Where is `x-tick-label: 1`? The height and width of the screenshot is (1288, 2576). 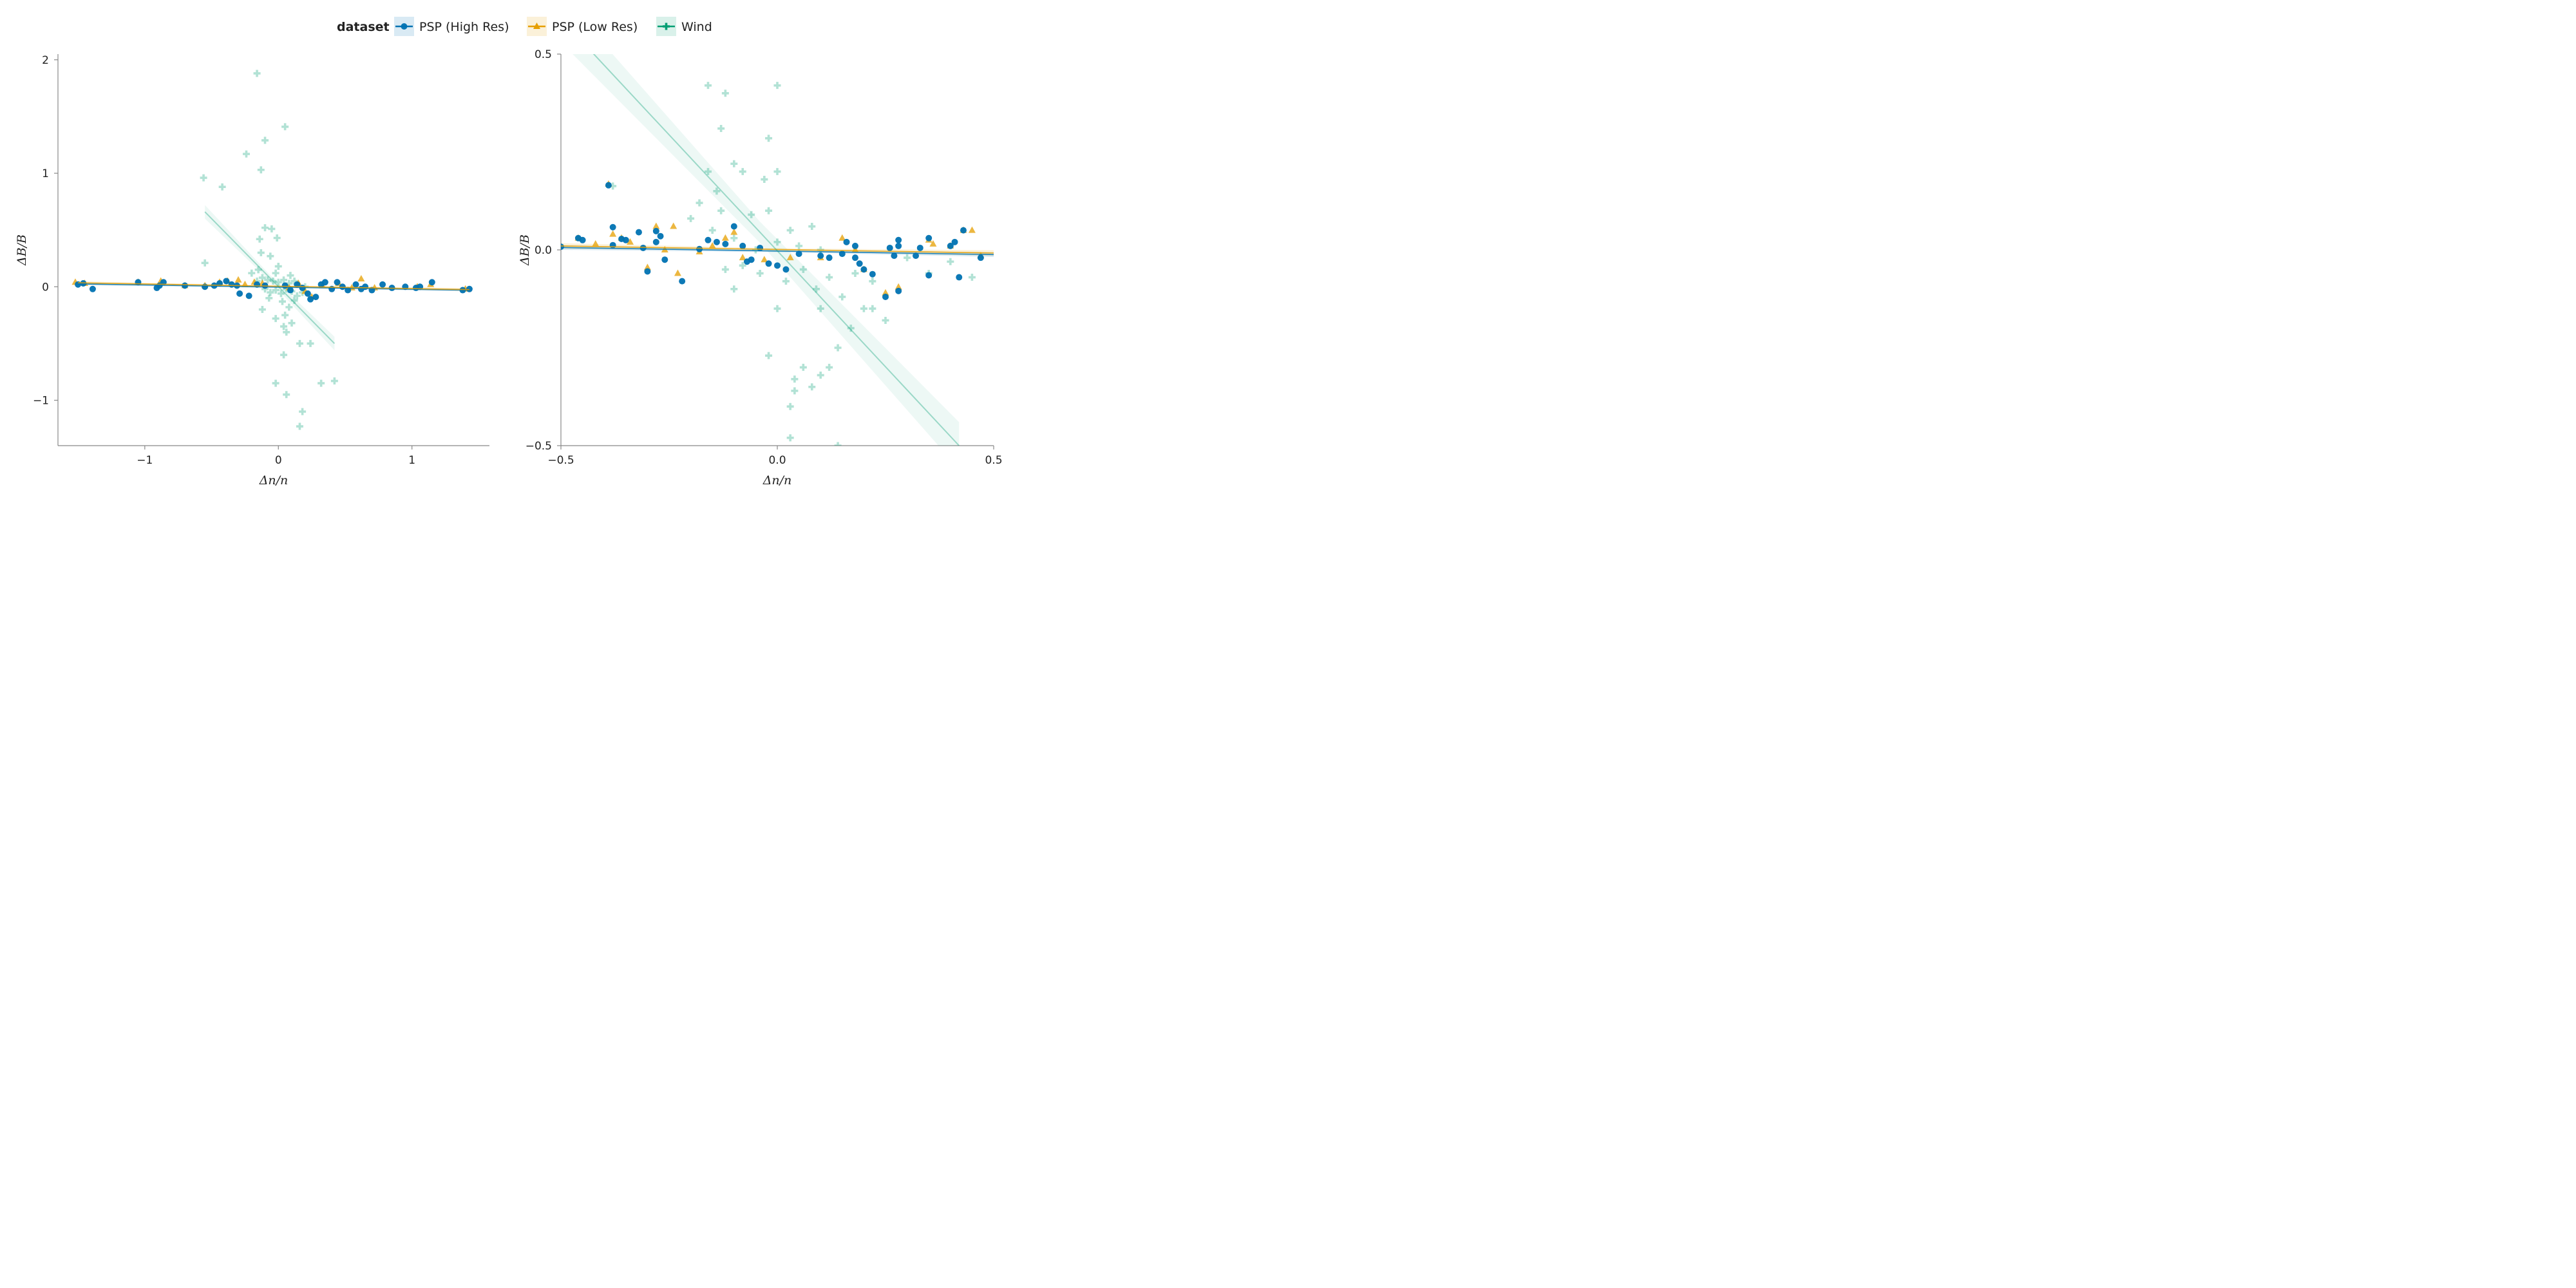
x-tick-label: 1 is located at coordinates (412, 461).